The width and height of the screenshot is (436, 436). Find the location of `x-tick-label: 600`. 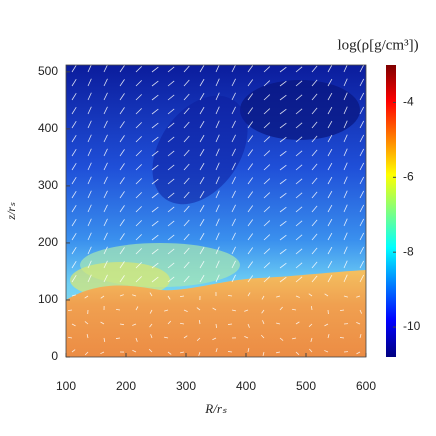

x-tick-label: 600 is located at coordinates (366, 386).